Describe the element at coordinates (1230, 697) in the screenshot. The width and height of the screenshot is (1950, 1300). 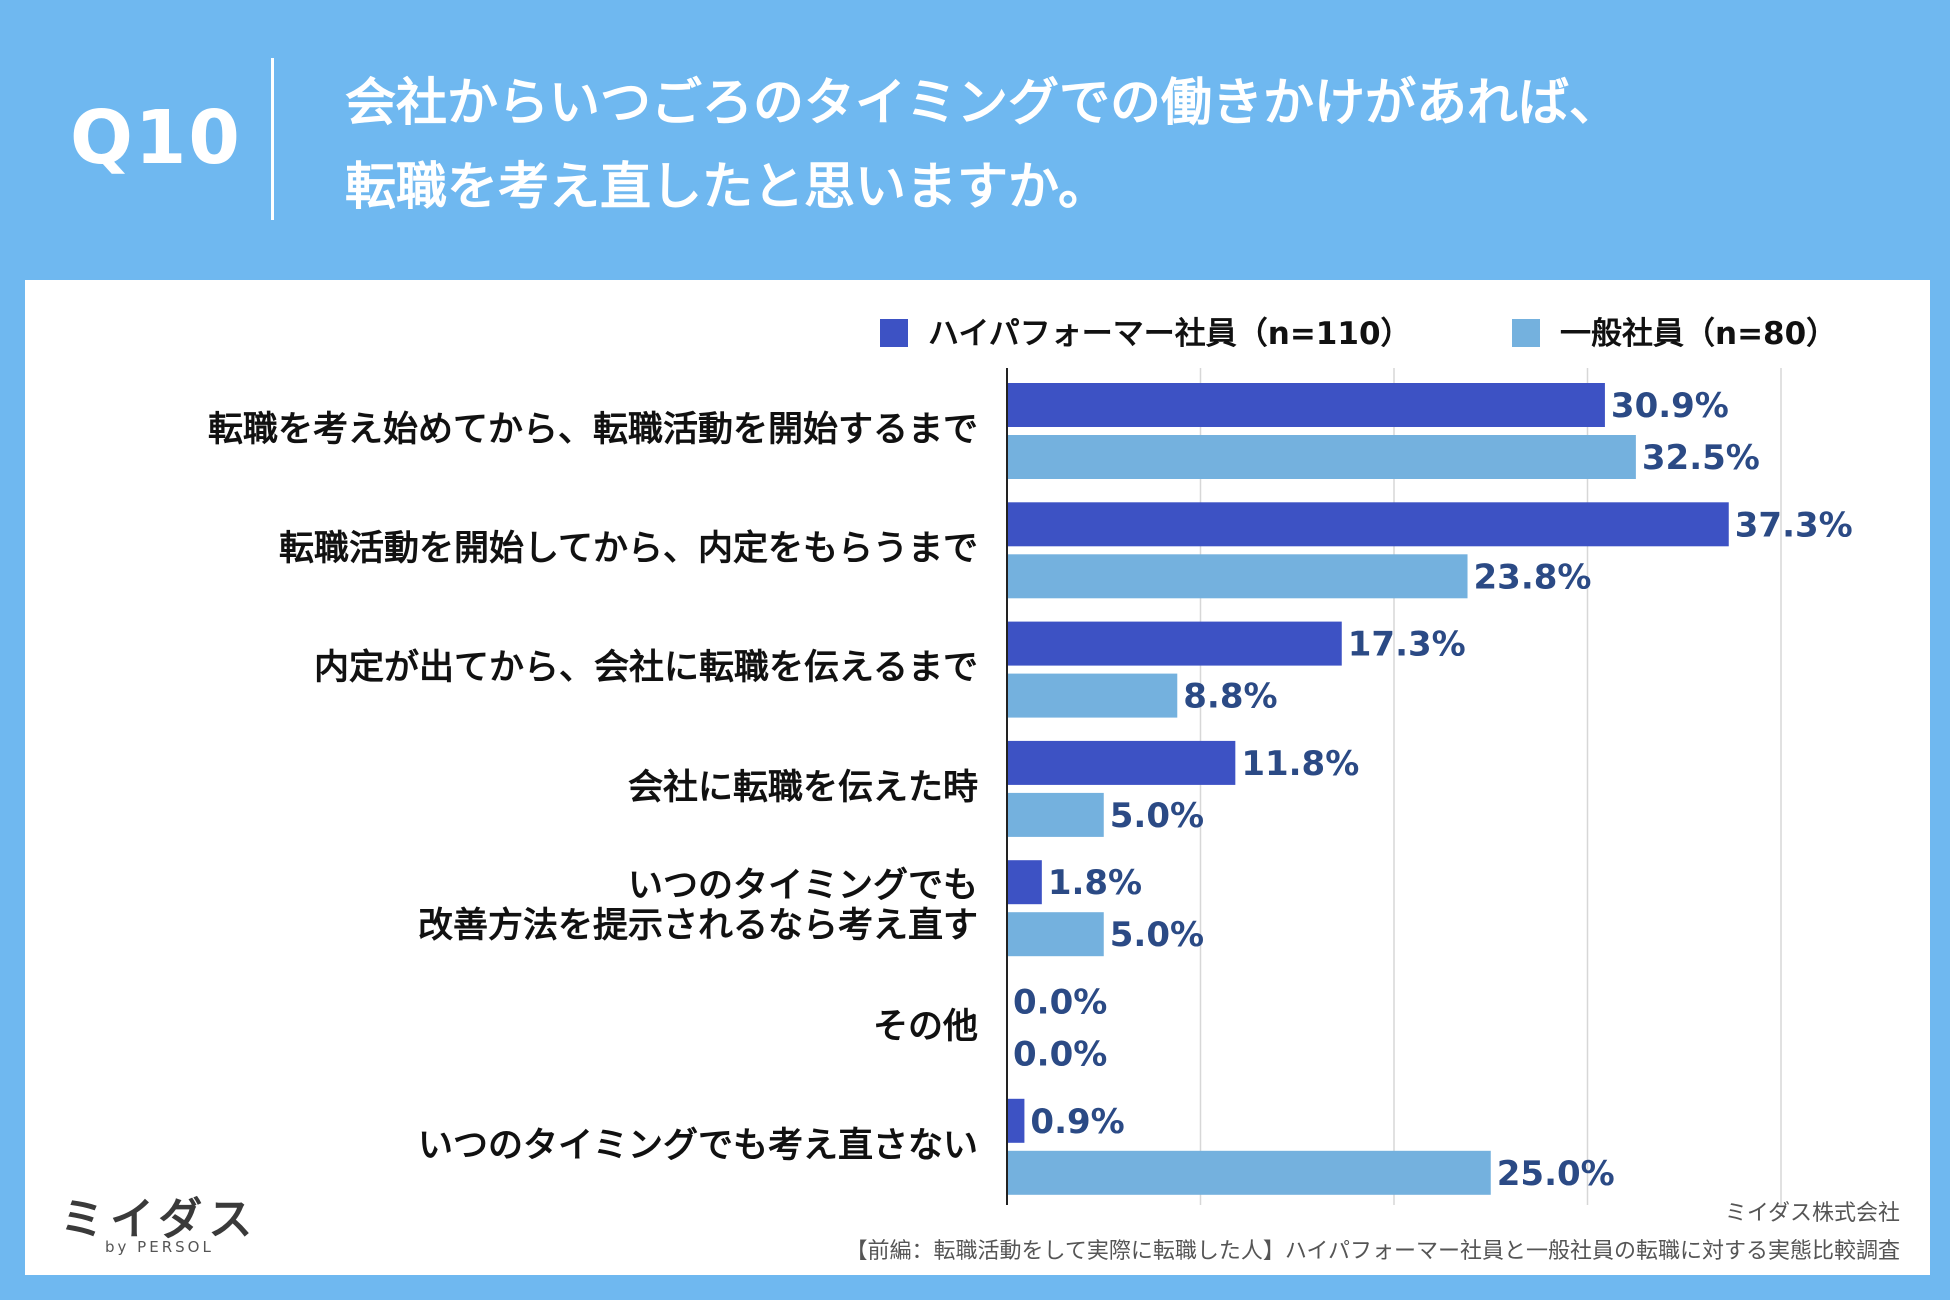
I see `data-label: 8.8%` at that location.